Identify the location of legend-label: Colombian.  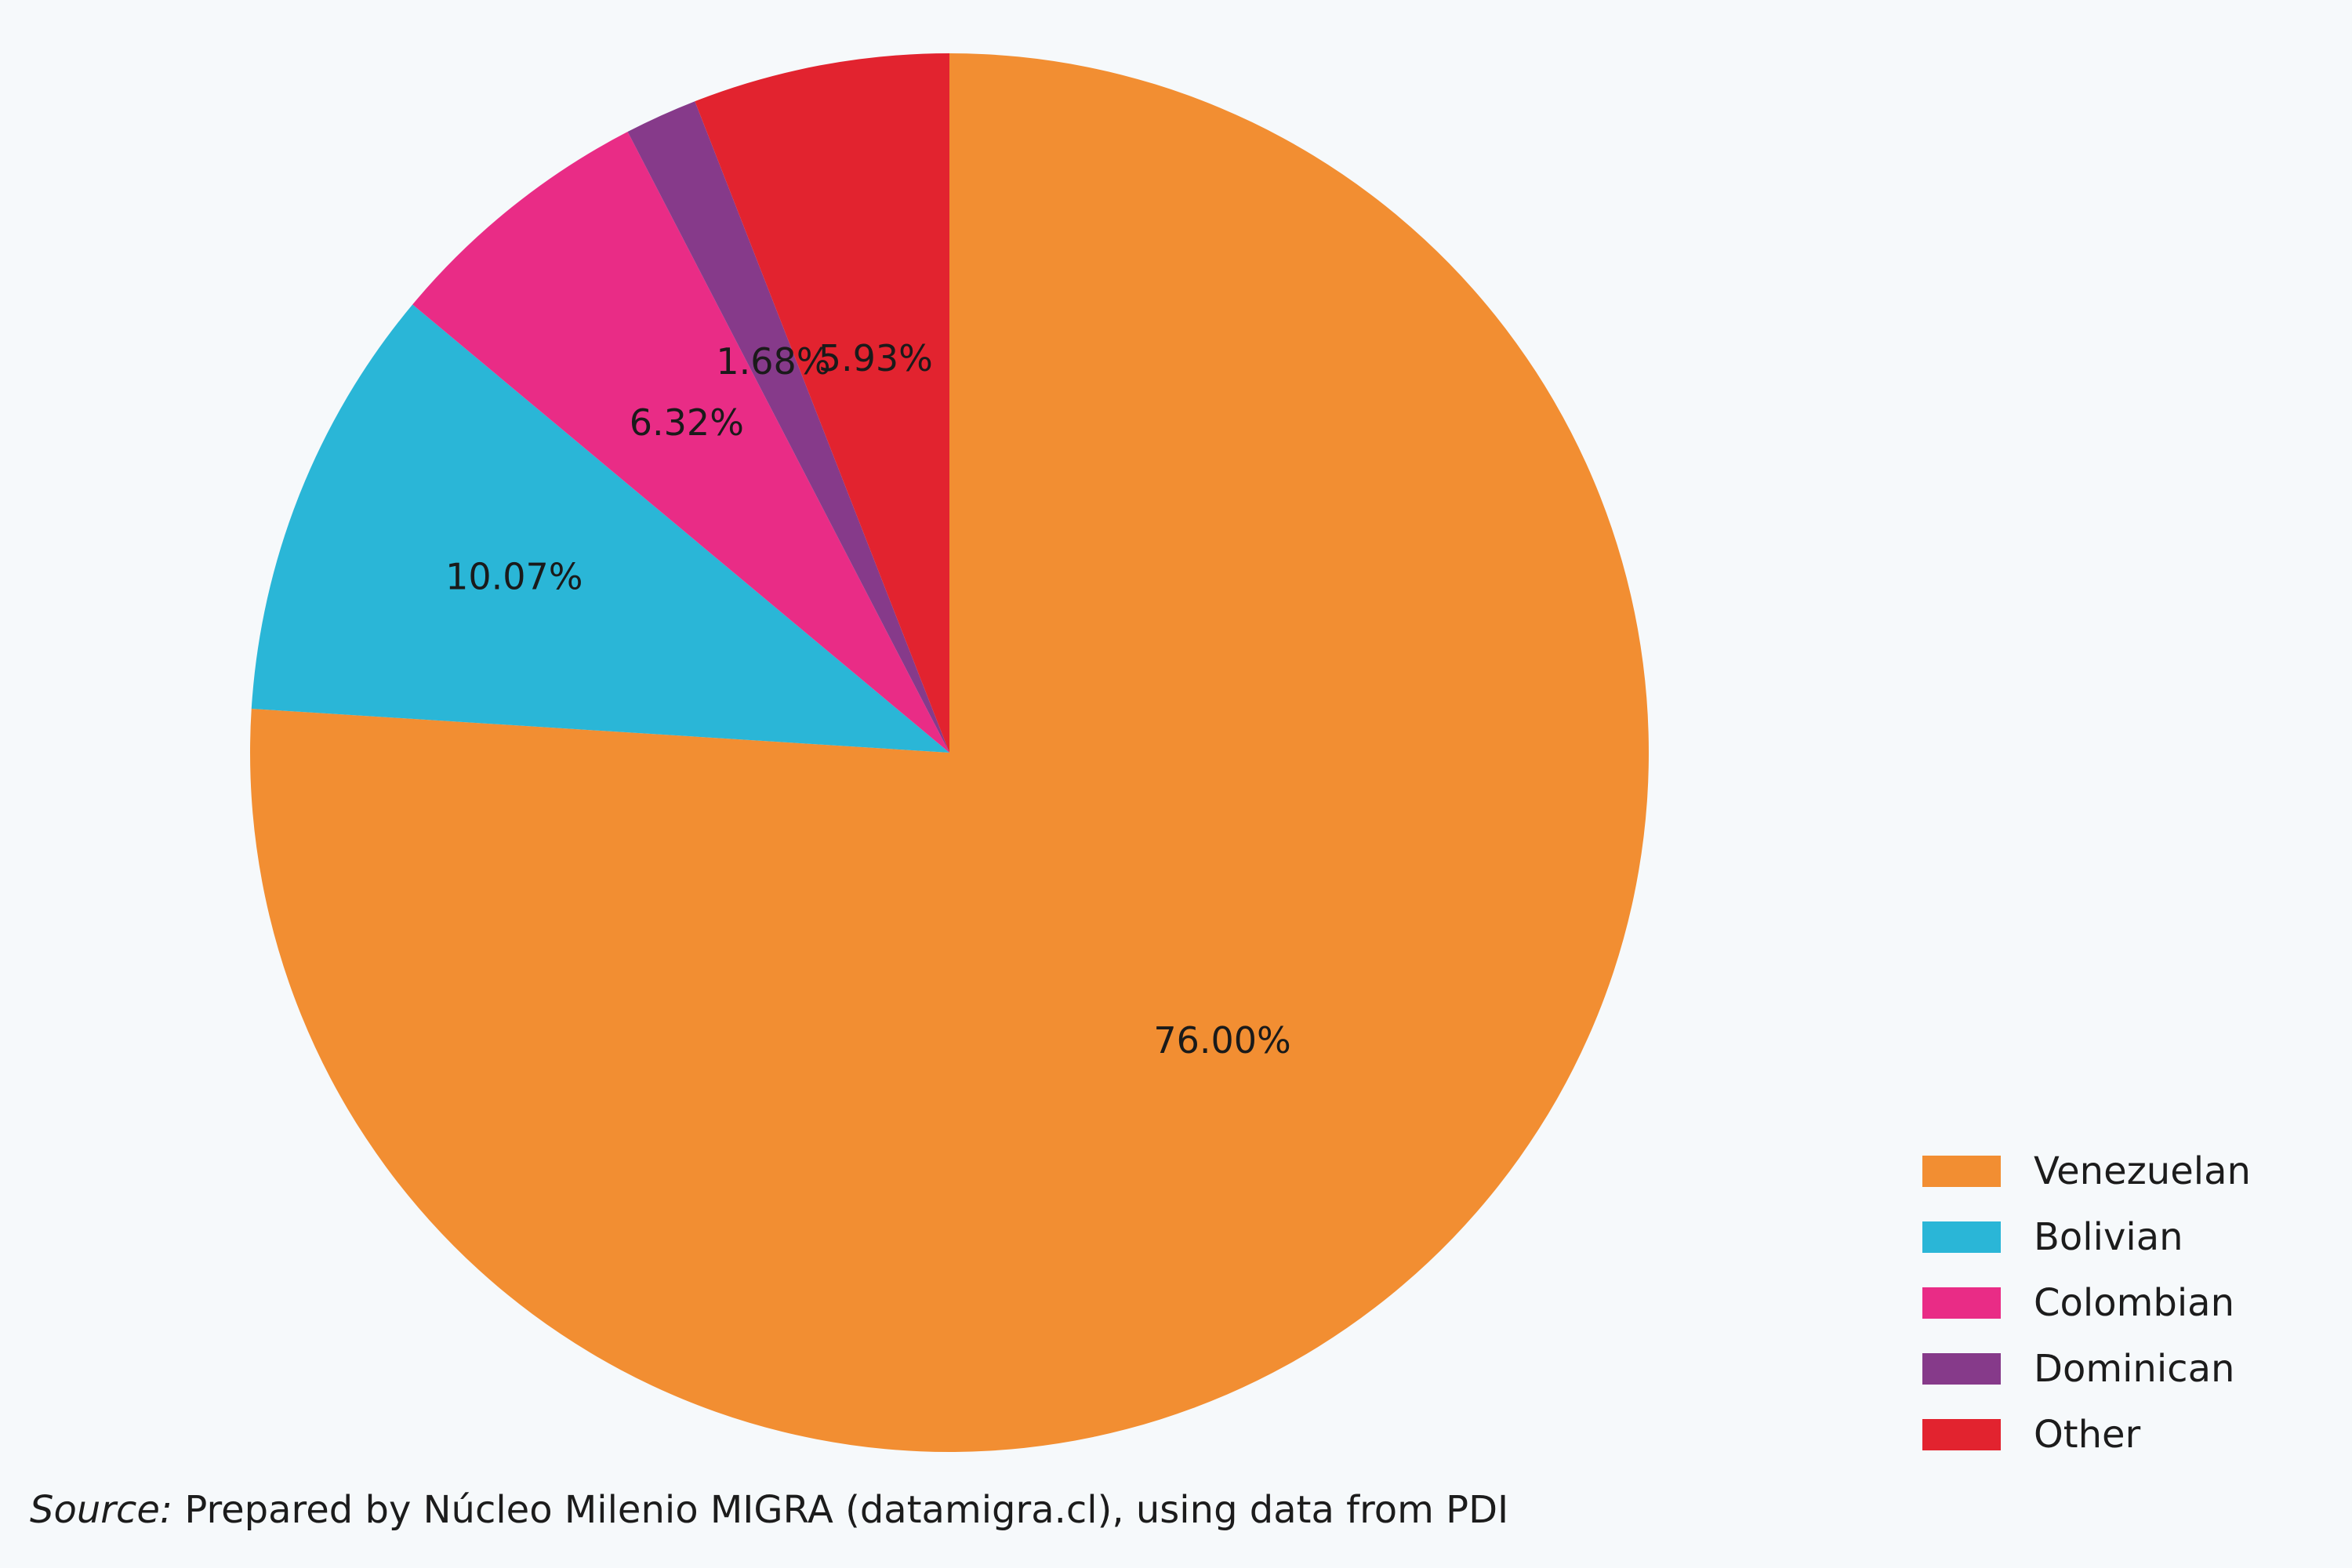
(2134, 1303).